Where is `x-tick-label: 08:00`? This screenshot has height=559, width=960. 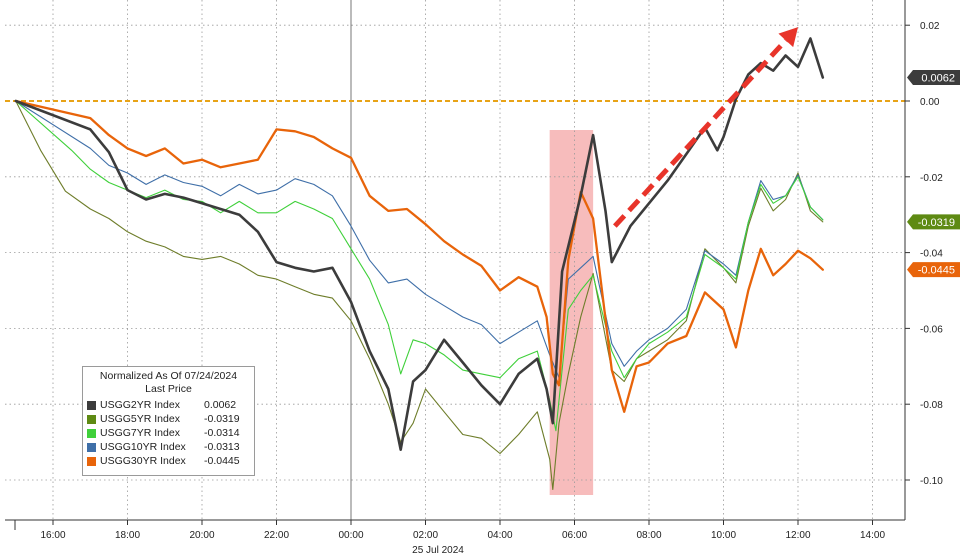
x-tick-label: 08:00 is located at coordinates (648, 535).